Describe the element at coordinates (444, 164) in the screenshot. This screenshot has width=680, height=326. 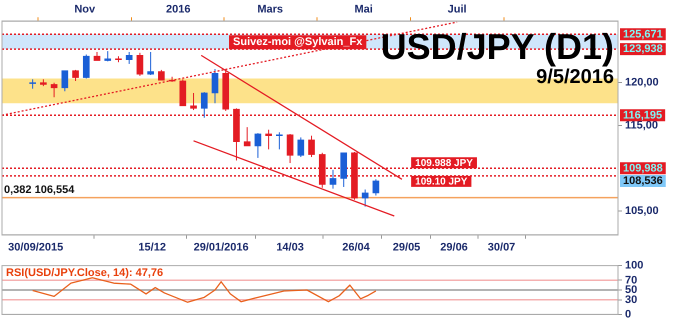
I see `annotation: 109.988 JPY` at that location.